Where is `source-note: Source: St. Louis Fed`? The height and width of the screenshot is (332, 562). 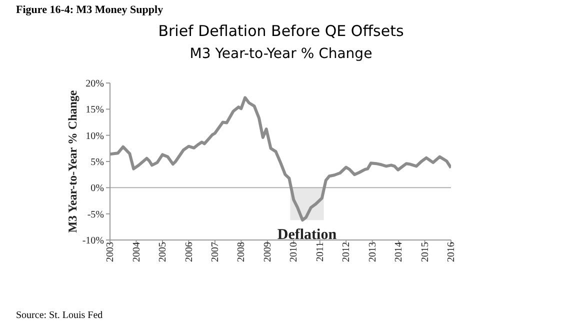 source-note: Source: St. Louis Fed is located at coordinates (59, 315).